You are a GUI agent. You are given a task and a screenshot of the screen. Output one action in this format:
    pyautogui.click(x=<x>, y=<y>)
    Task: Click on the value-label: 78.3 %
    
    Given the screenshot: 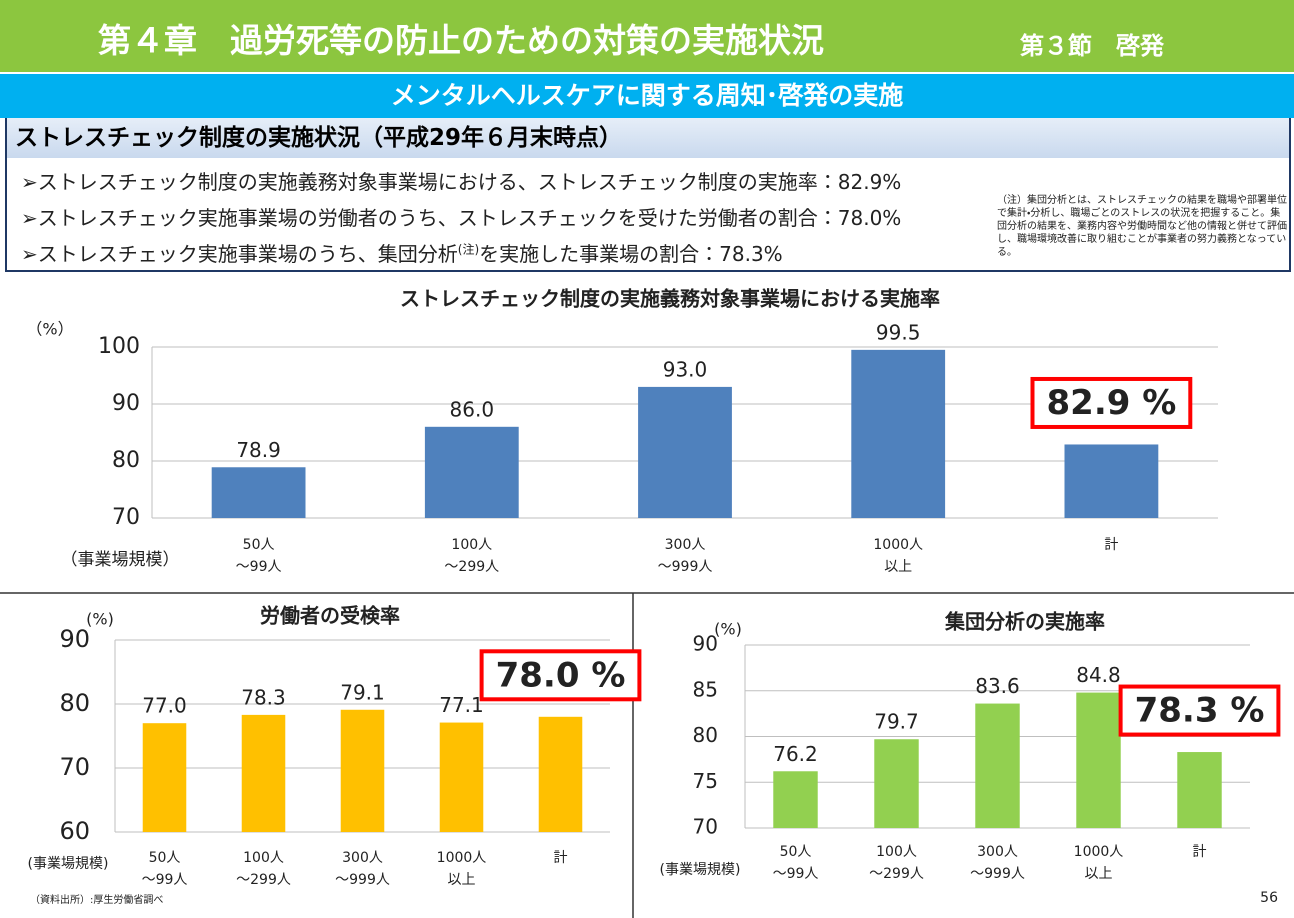 What is the action you would take?
    pyautogui.click(x=1200, y=711)
    